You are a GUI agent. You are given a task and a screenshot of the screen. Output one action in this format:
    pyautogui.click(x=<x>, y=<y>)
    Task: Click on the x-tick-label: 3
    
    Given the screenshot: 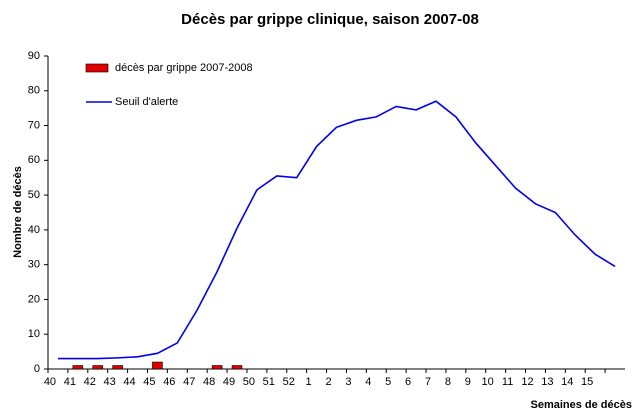 What is the action you would take?
    pyautogui.click(x=348, y=382)
    